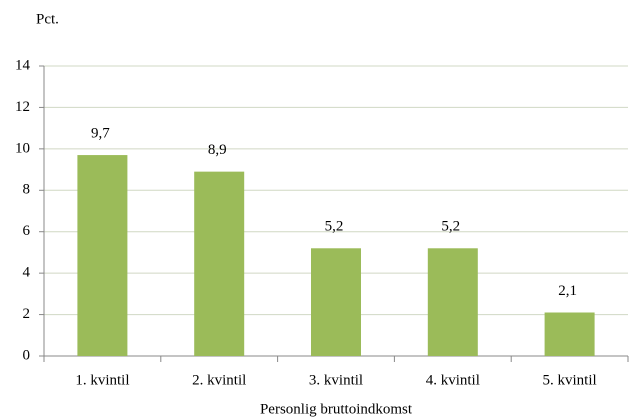 Image resolution: width=632 pixels, height=420 pixels. What do you see at coordinates (22, 148) in the screenshot?
I see `y-tick-label: 10` at bounding box center [22, 148].